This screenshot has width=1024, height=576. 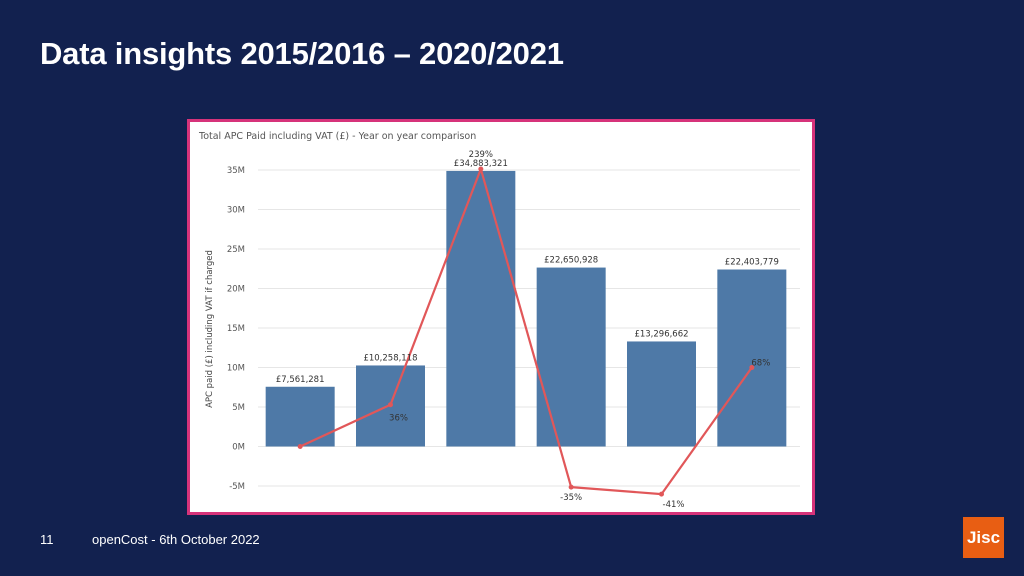 I want to click on y-tick-label: -5M, so click(x=237, y=487).